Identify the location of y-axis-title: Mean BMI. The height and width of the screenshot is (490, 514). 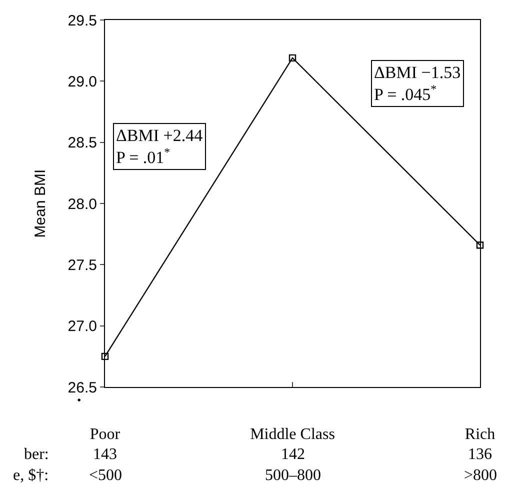
(41, 203).